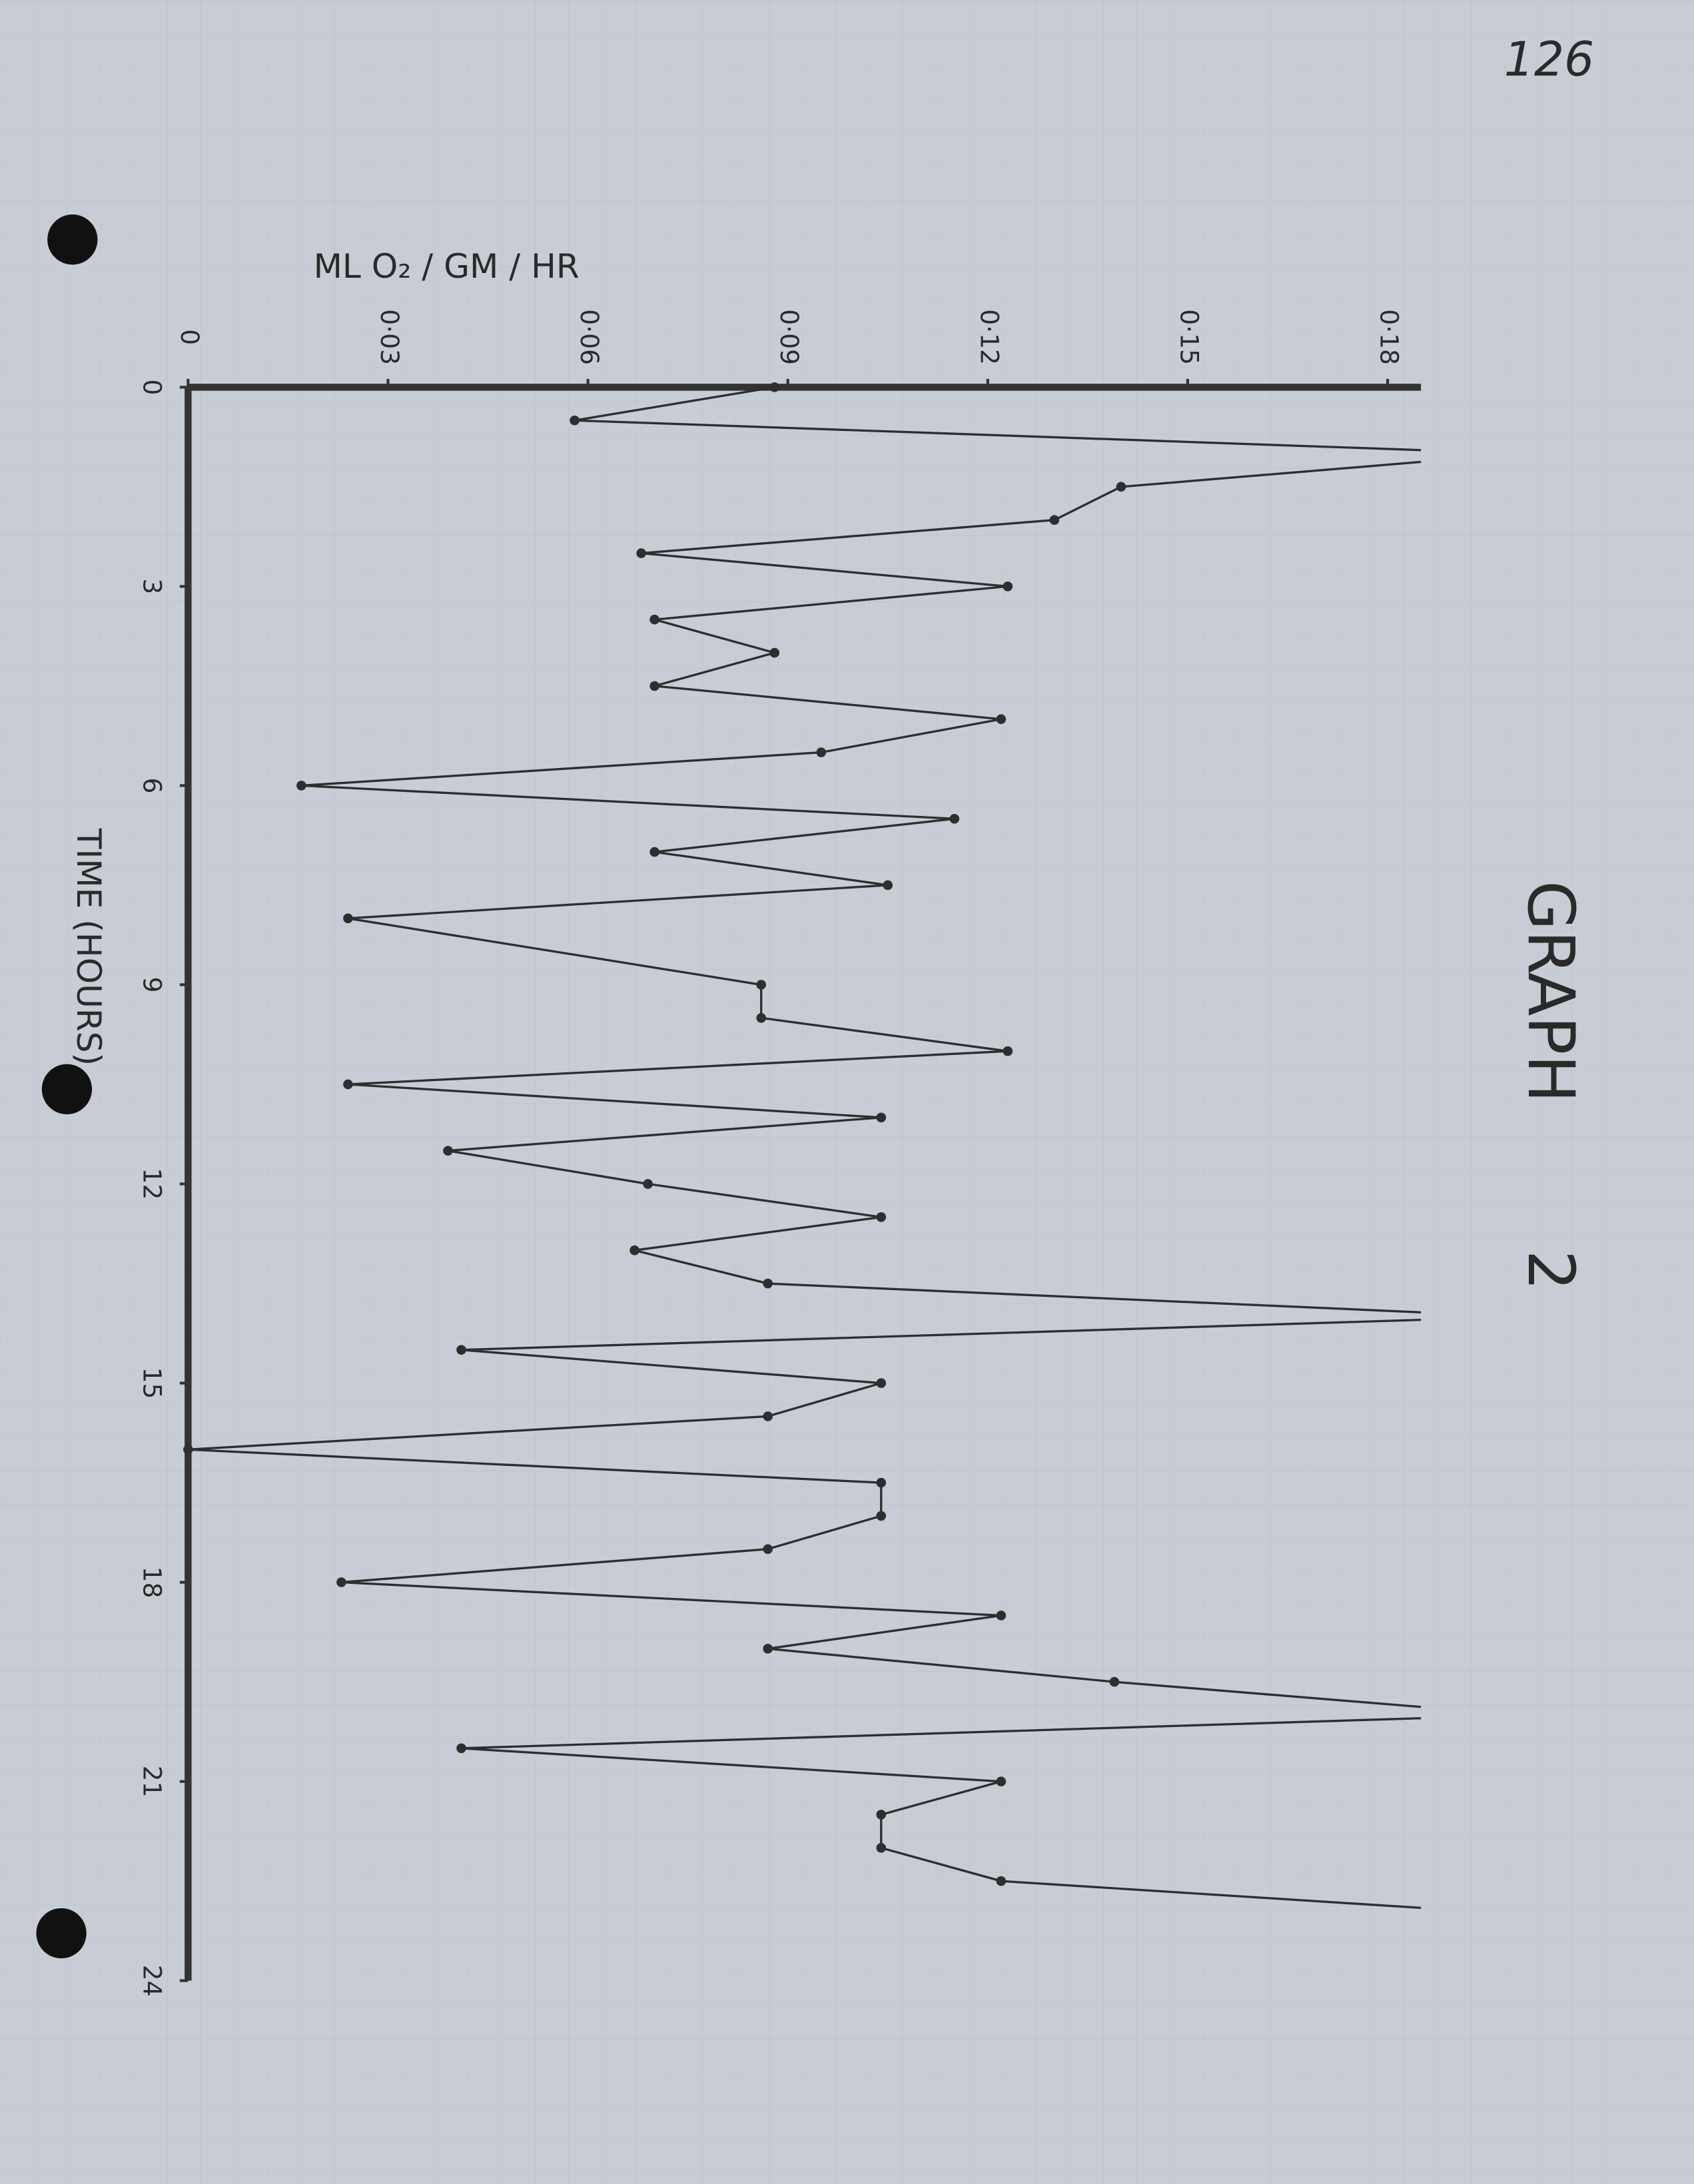 The width and height of the screenshot is (1694, 2184). I want to click on x-tick-label: 21, so click(152, 1782).